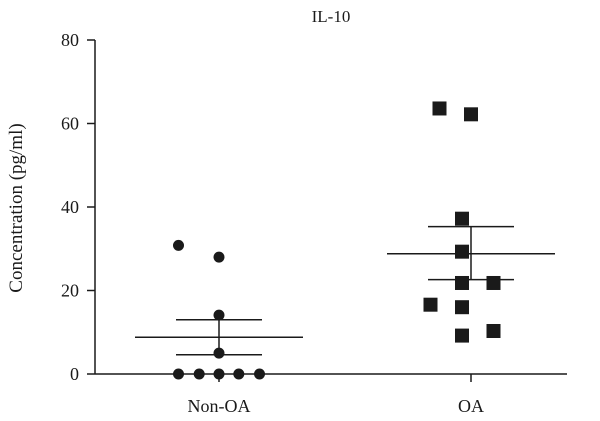 The image size is (600, 421). What do you see at coordinates (74, 374) in the screenshot?
I see `y-tick-label: 0` at bounding box center [74, 374].